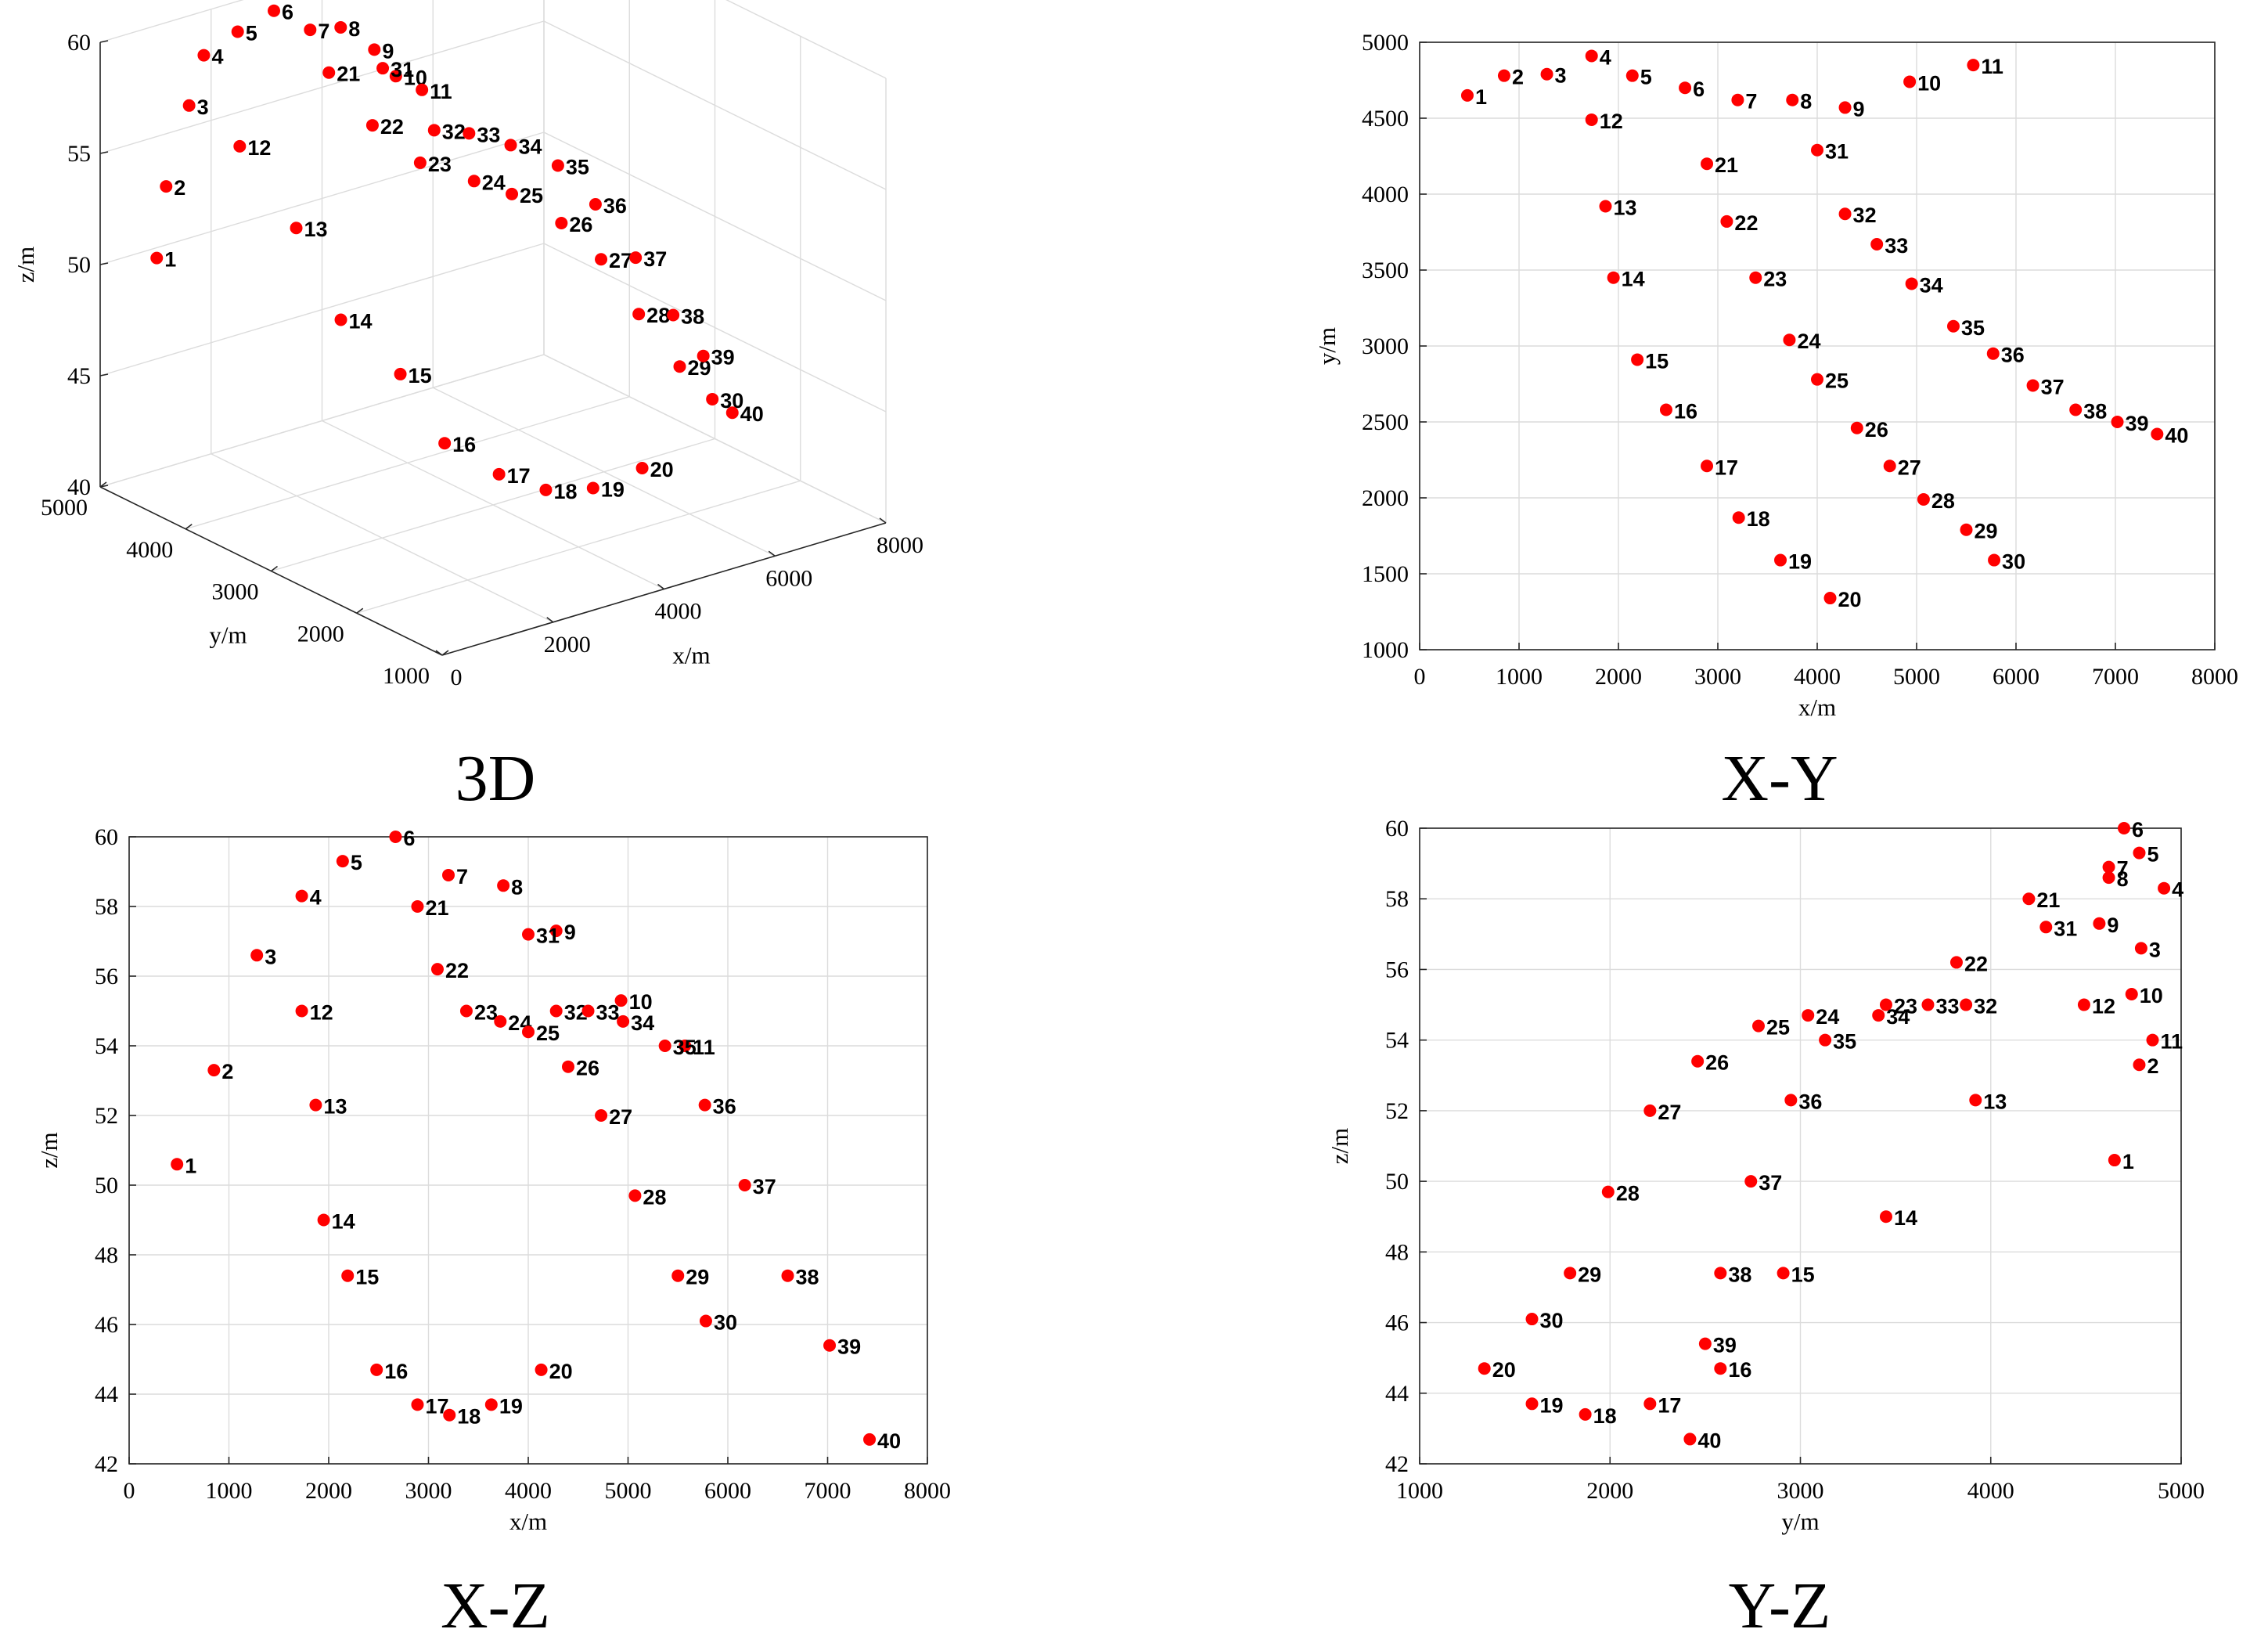 Image resolution: width=2268 pixels, height=1647 pixels. What do you see at coordinates (1800, 1521) in the screenshot?
I see `x-axis-label: y/m` at bounding box center [1800, 1521].